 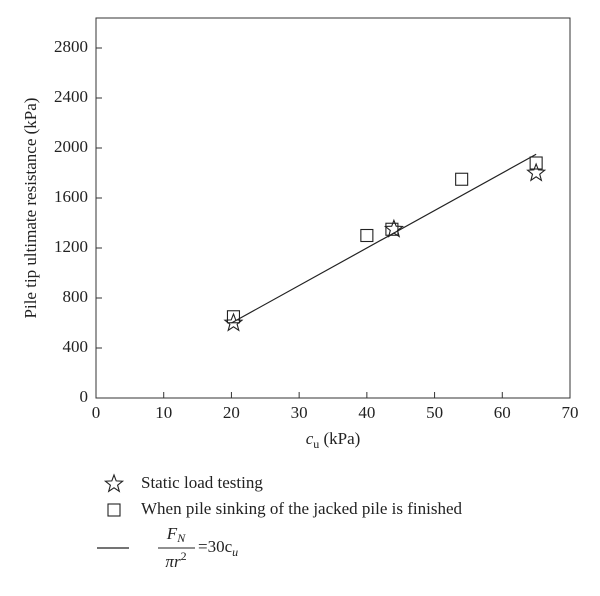 What do you see at coordinates (71, 96) in the screenshot?
I see `y-tick-label: 2400` at bounding box center [71, 96].